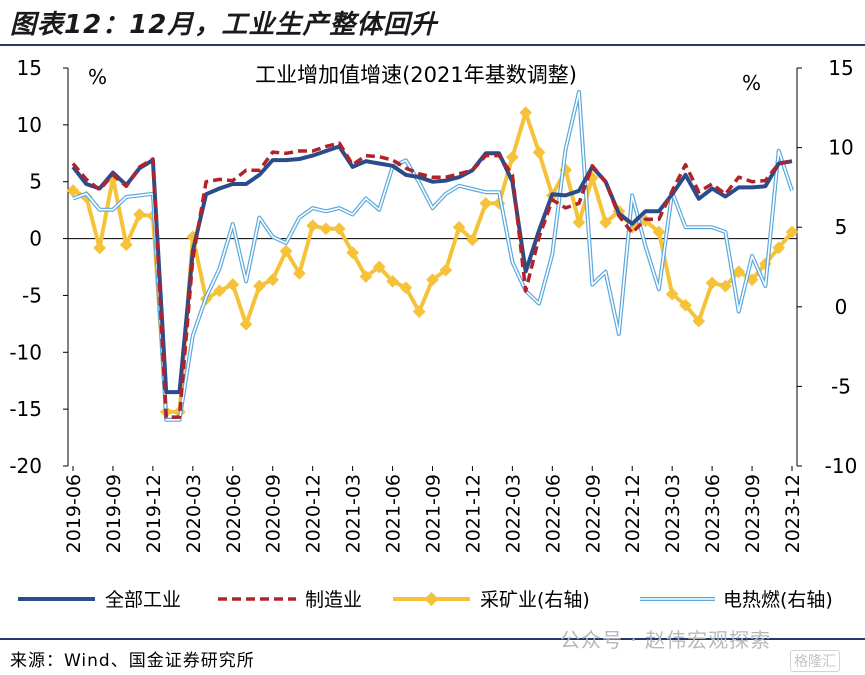 This screenshot has height=675, width=865. Describe the element at coordinates (29, 68) in the screenshot. I see `left-tick-label: 15` at that location.